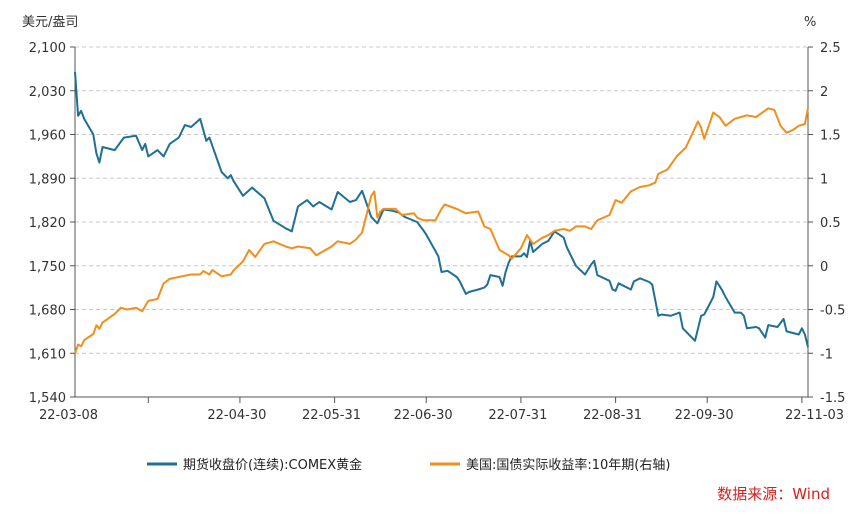 The width and height of the screenshot is (865, 517). I want to click on data-source: 数据来源：Wind, so click(773, 494).